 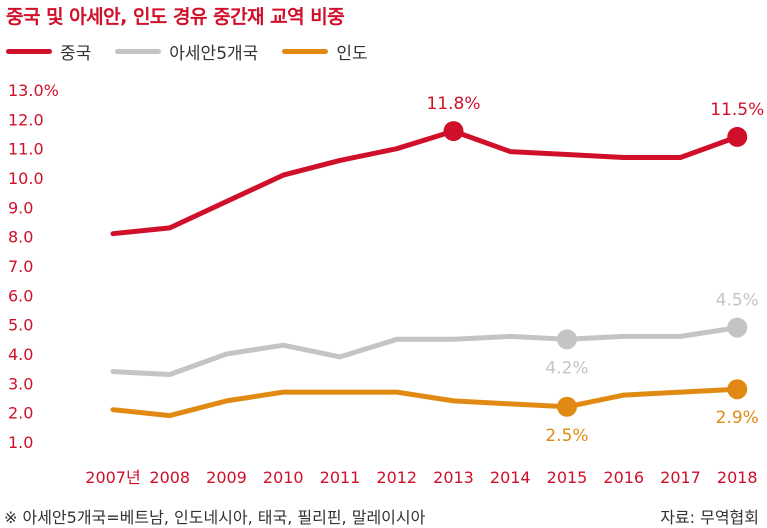 What do you see at coordinates (425, 351) in the screenshot?
I see `series-line-asean` at bounding box center [425, 351].